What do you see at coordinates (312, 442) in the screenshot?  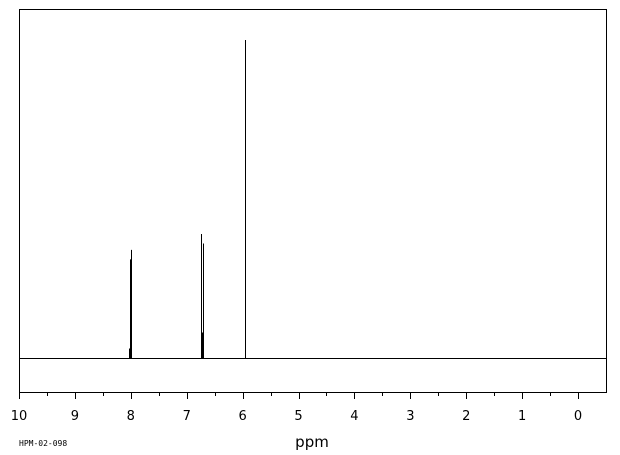 I see `x-axis-title: ppm` at bounding box center [312, 442].